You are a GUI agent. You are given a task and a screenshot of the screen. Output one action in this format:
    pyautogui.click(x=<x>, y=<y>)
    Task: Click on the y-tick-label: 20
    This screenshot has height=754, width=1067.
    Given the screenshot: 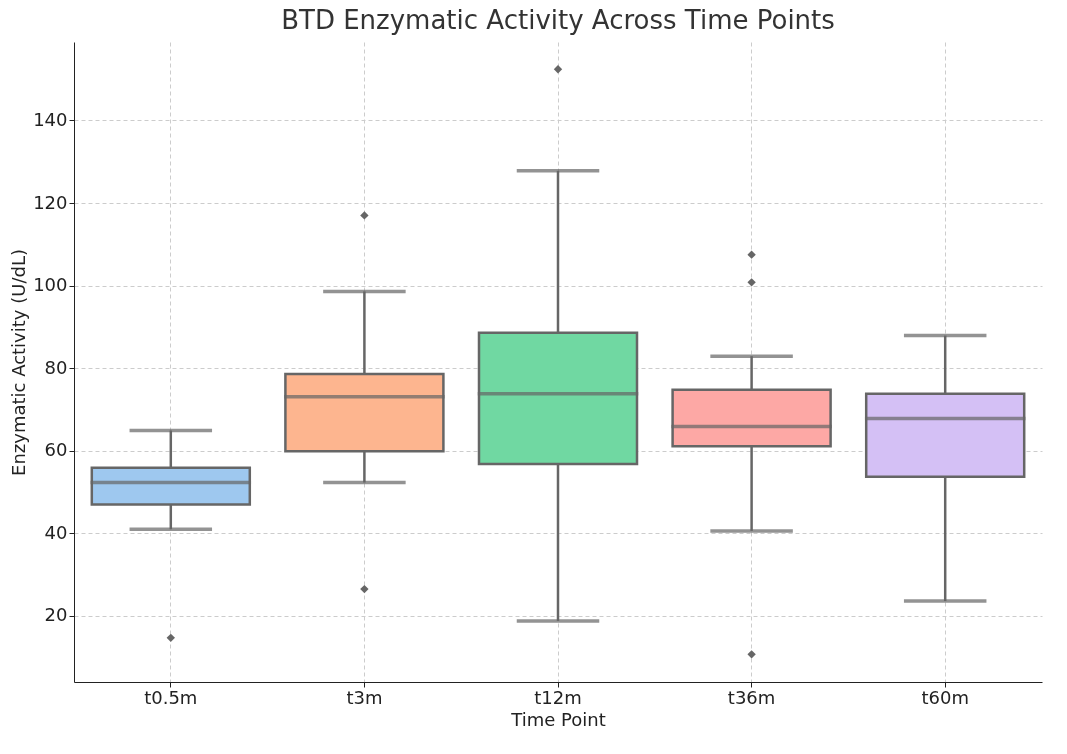 What is the action you would take?
    pyautogui.click(x=56, y=615)
    